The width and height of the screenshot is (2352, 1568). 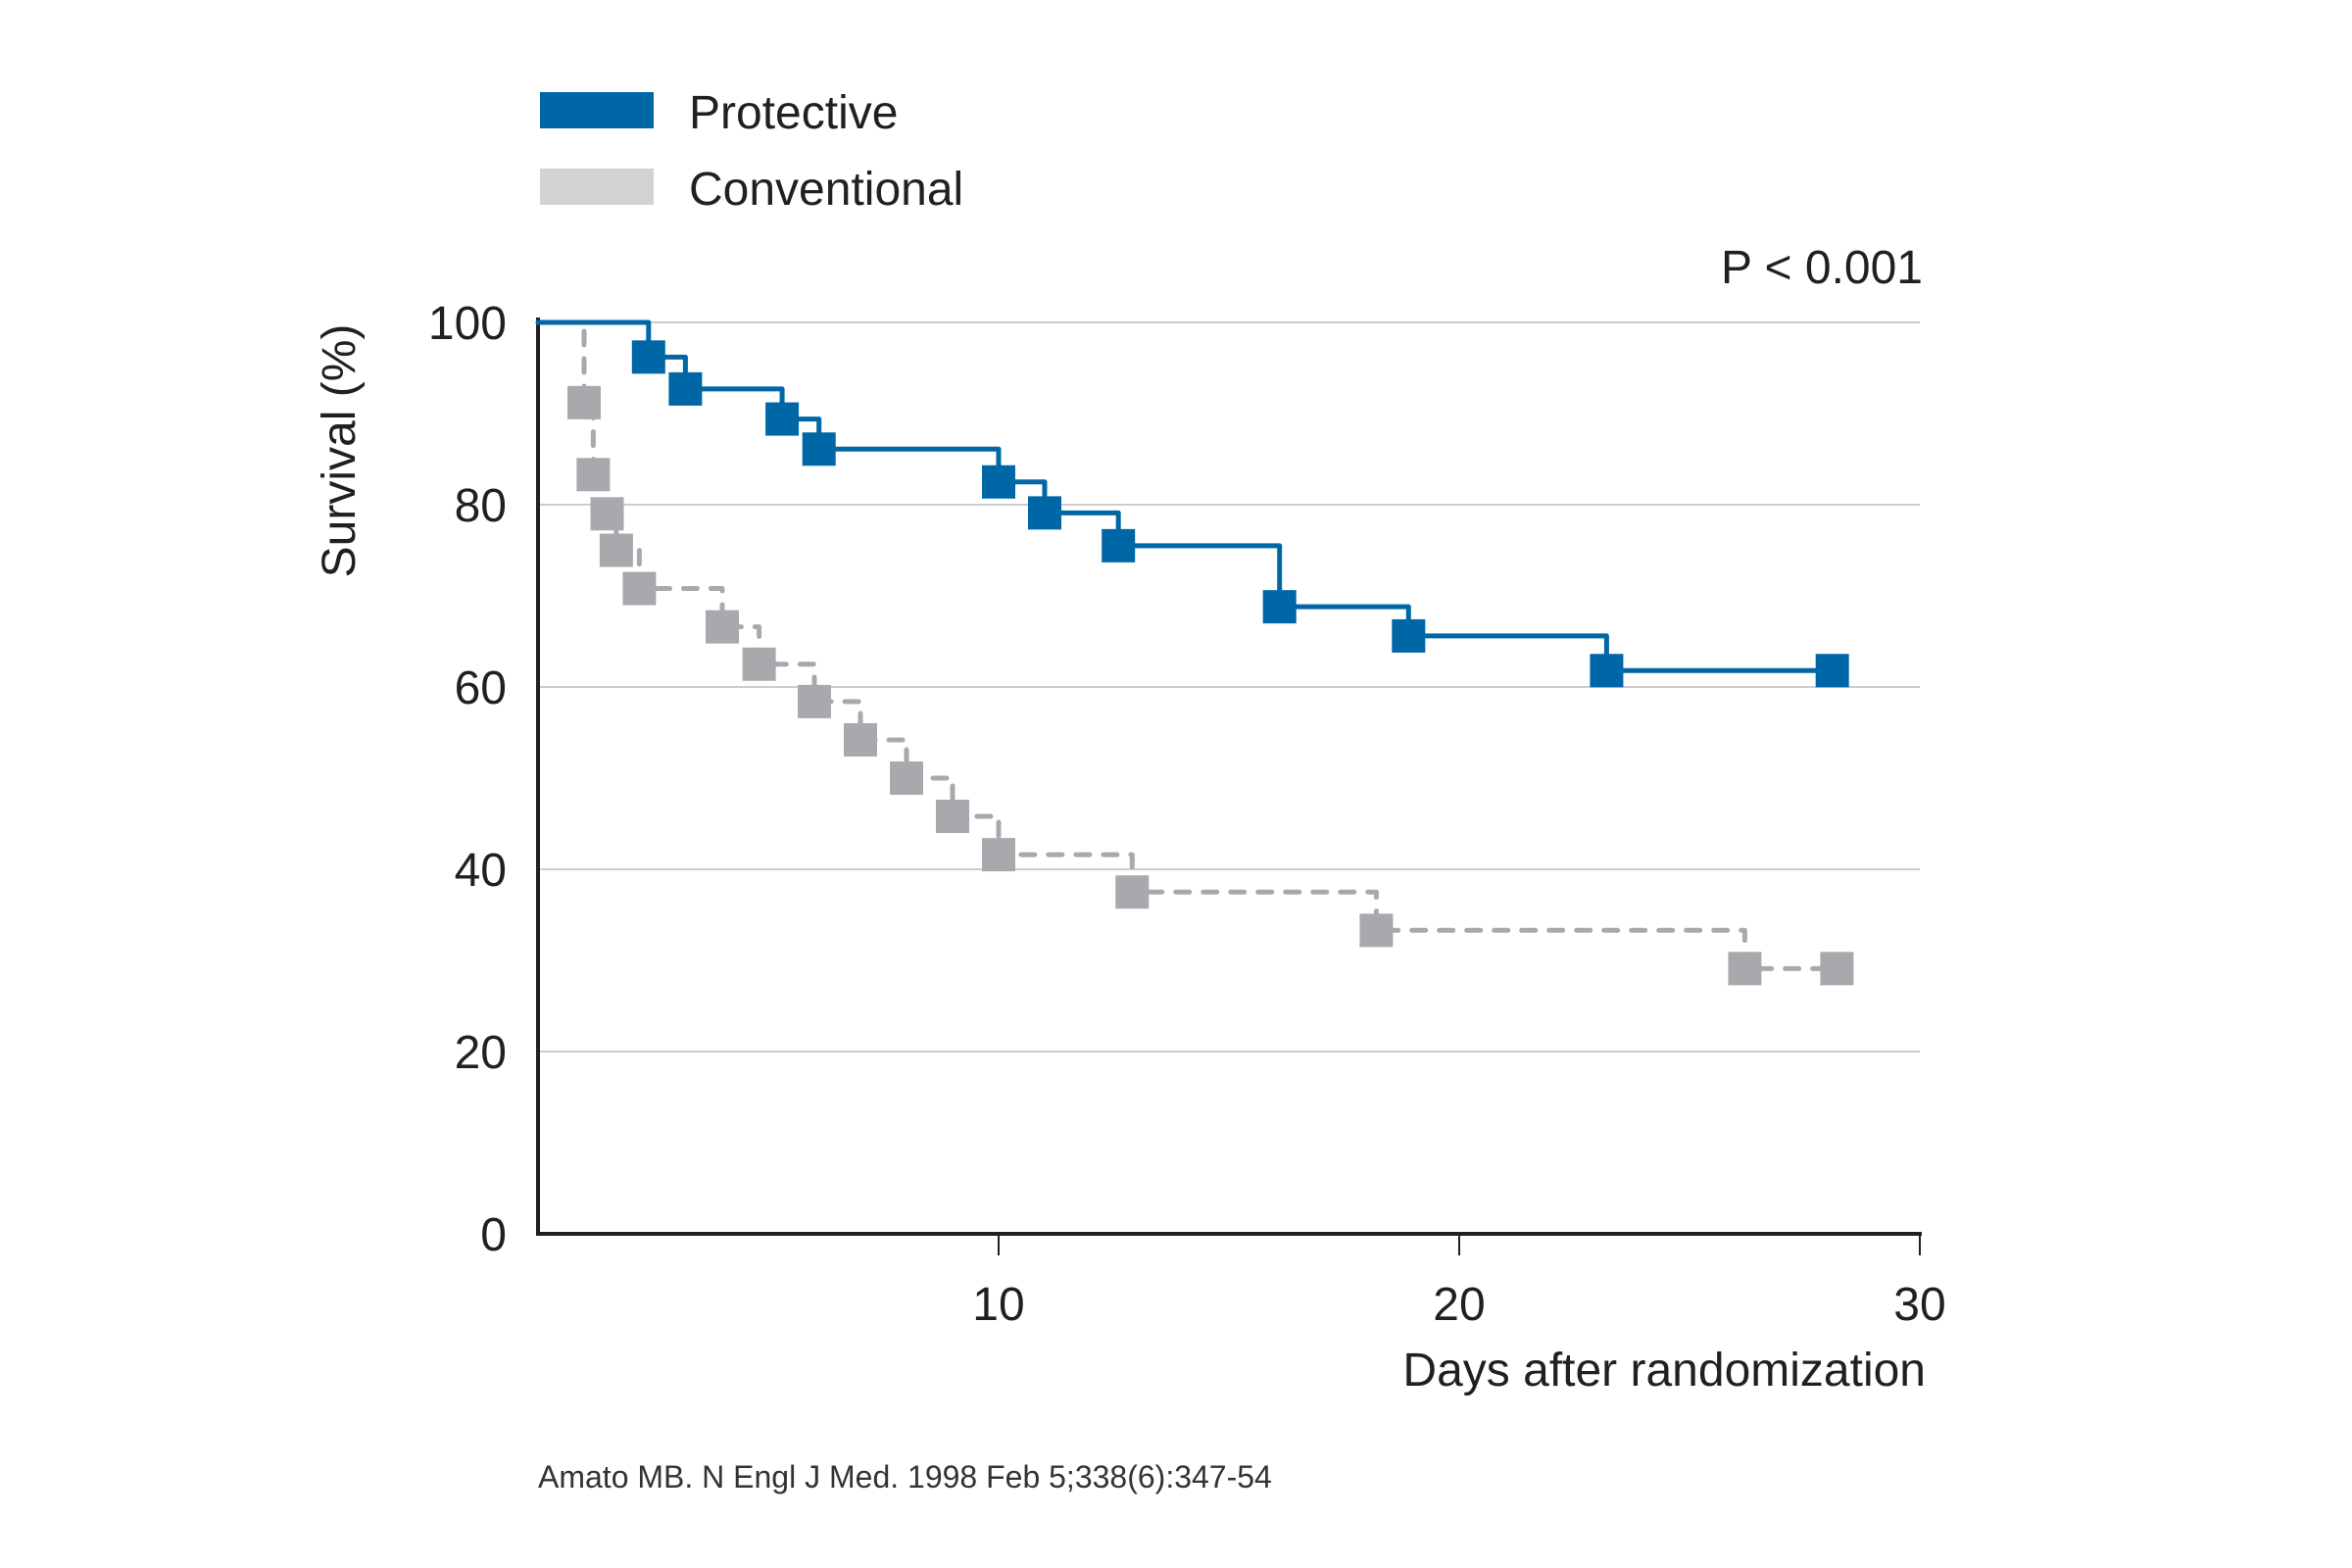 What do you see at coordinates (481, 871) in the screenshot?
I see `y-tick-label: 40` at bounding box center [481, 871].